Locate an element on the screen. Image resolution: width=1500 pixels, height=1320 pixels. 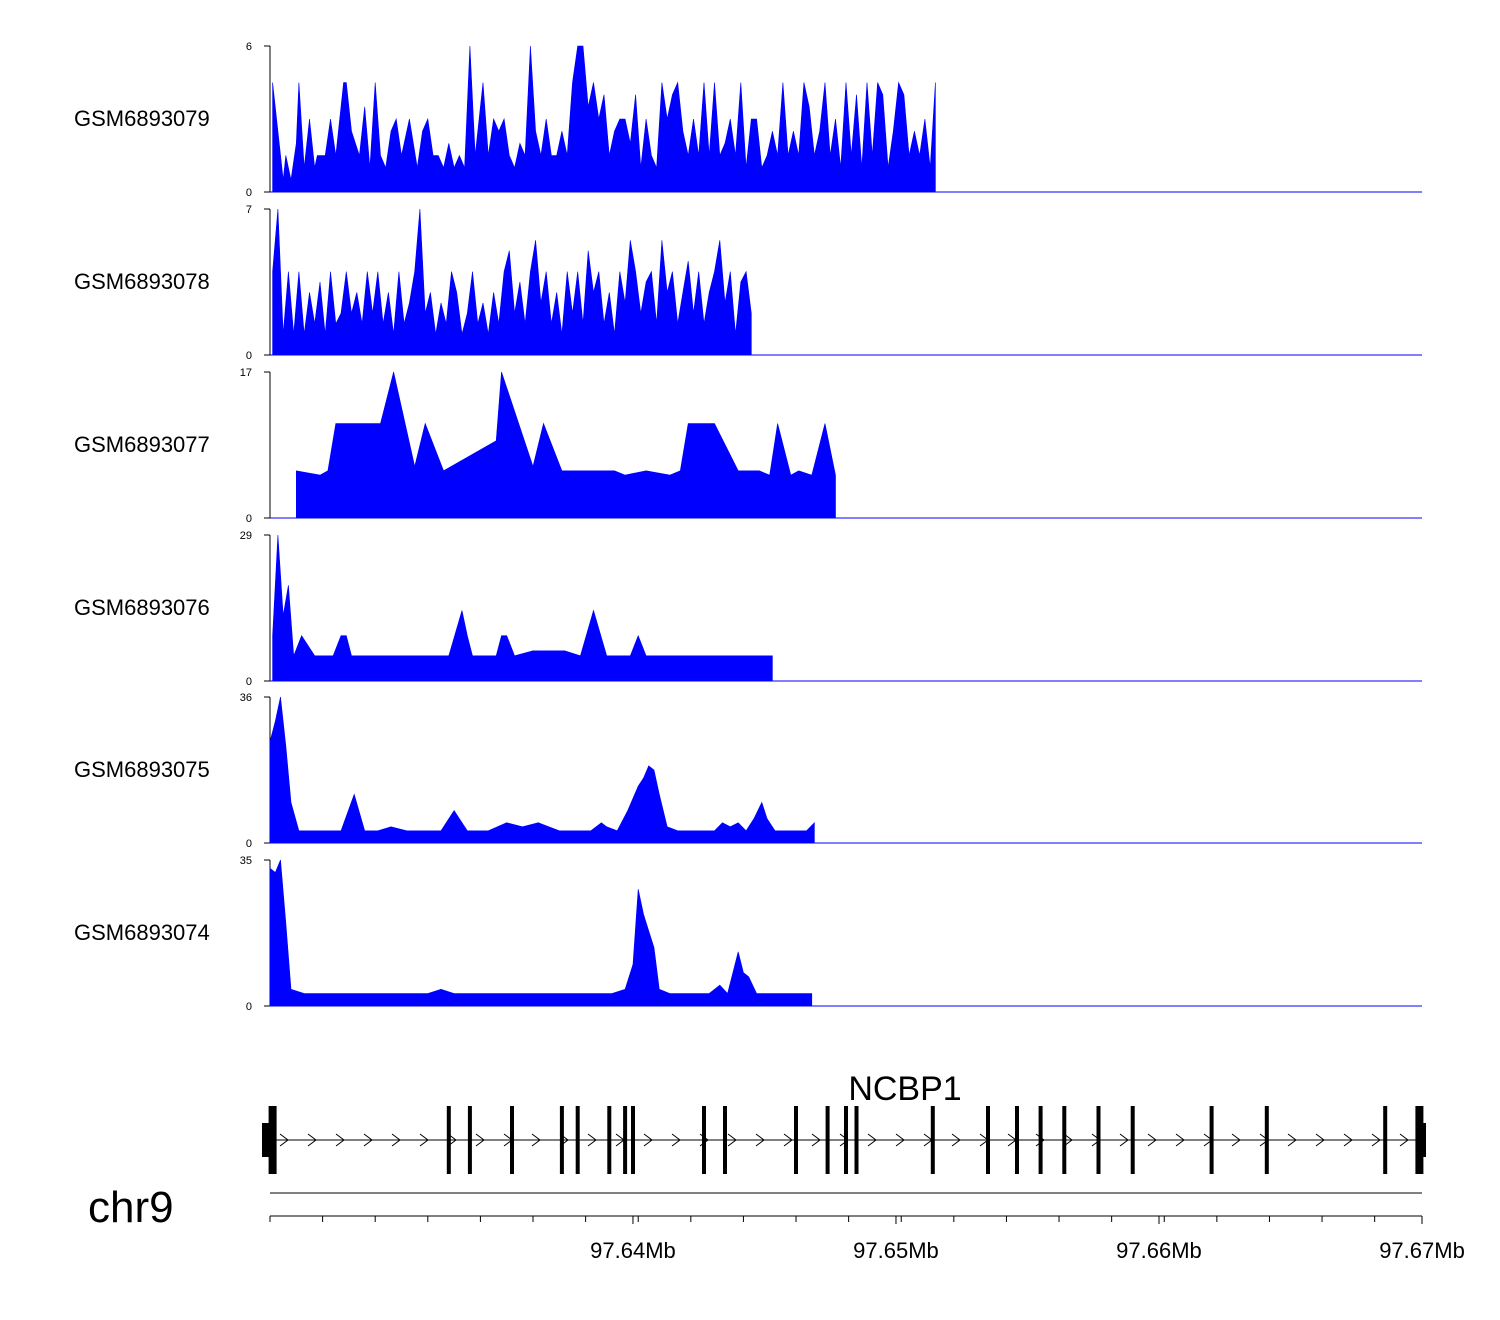
track-GSM6893074: GSM6893074 35 0 is located at coordinates (748, 934).